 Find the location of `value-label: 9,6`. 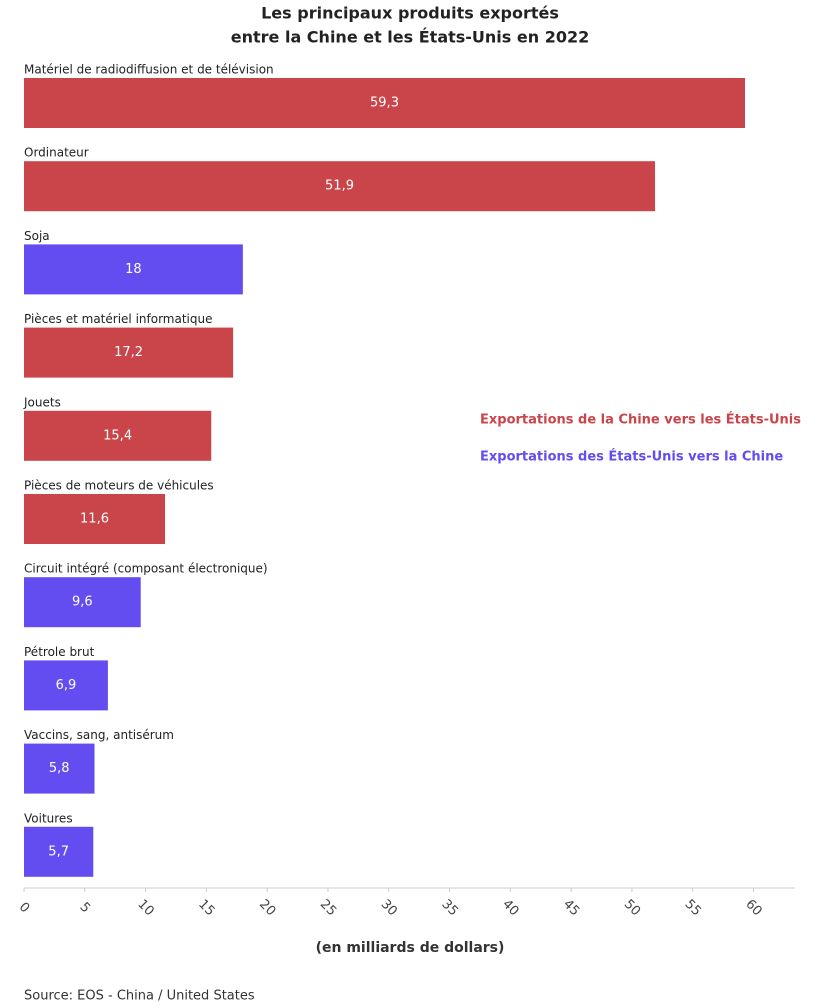

value-label: 9,6 is located at coordinates (82, 602).